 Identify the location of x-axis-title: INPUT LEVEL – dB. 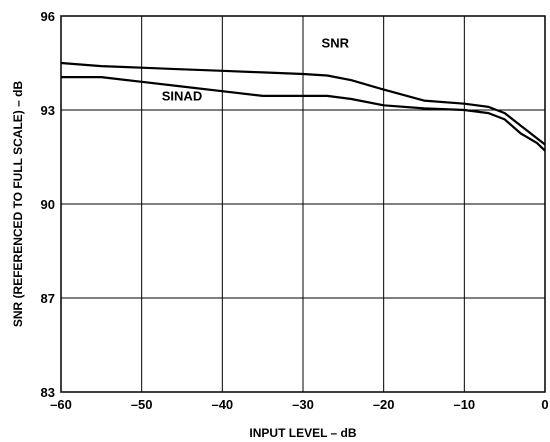
(302, 433).